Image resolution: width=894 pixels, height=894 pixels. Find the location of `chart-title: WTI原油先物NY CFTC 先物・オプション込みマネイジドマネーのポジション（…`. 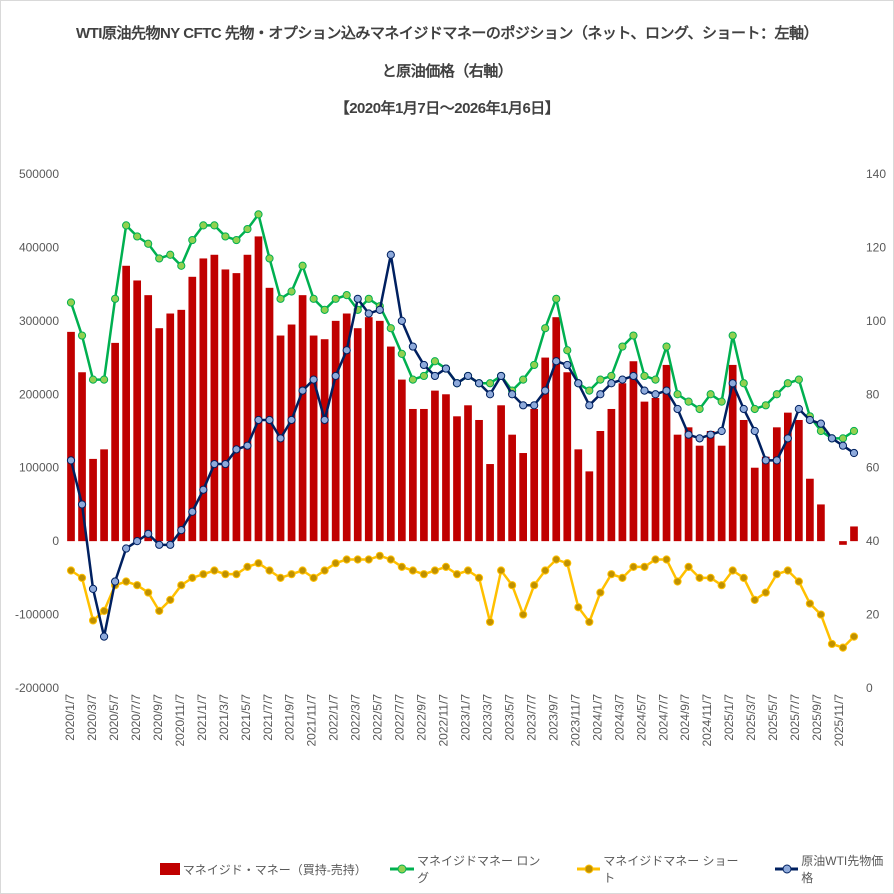

chart-title: WTI原油先物NY CFTC 先物・オプション込みマネイジドマネーのポジション（… is located at coordinates (447, 33).